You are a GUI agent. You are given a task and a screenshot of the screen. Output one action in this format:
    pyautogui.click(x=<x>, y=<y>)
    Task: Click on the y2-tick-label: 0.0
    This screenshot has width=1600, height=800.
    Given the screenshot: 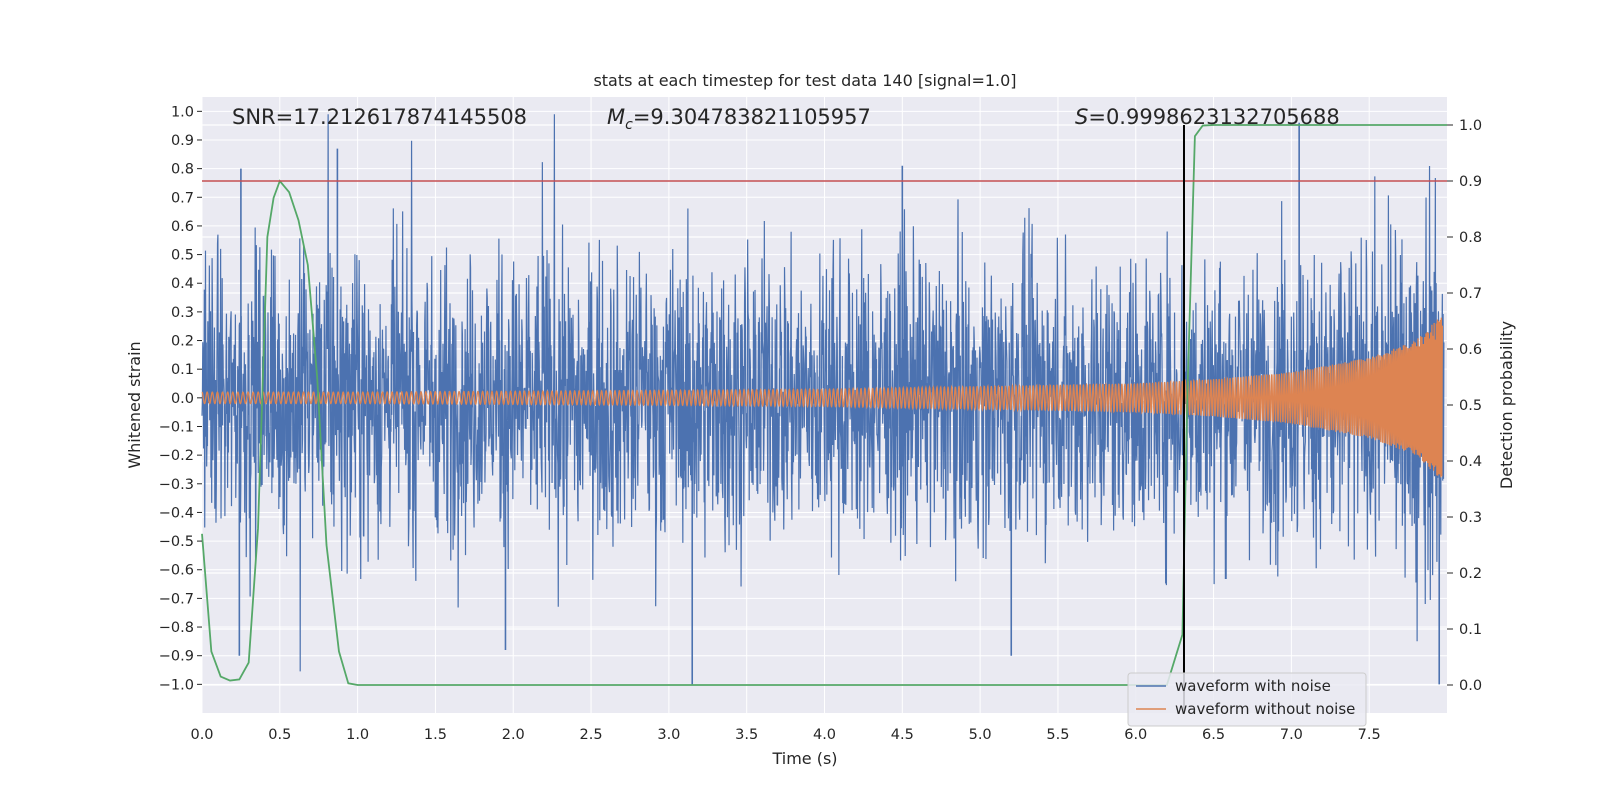 What is the action you would take?
    pyautogui.click(x=1470, y=686)
    